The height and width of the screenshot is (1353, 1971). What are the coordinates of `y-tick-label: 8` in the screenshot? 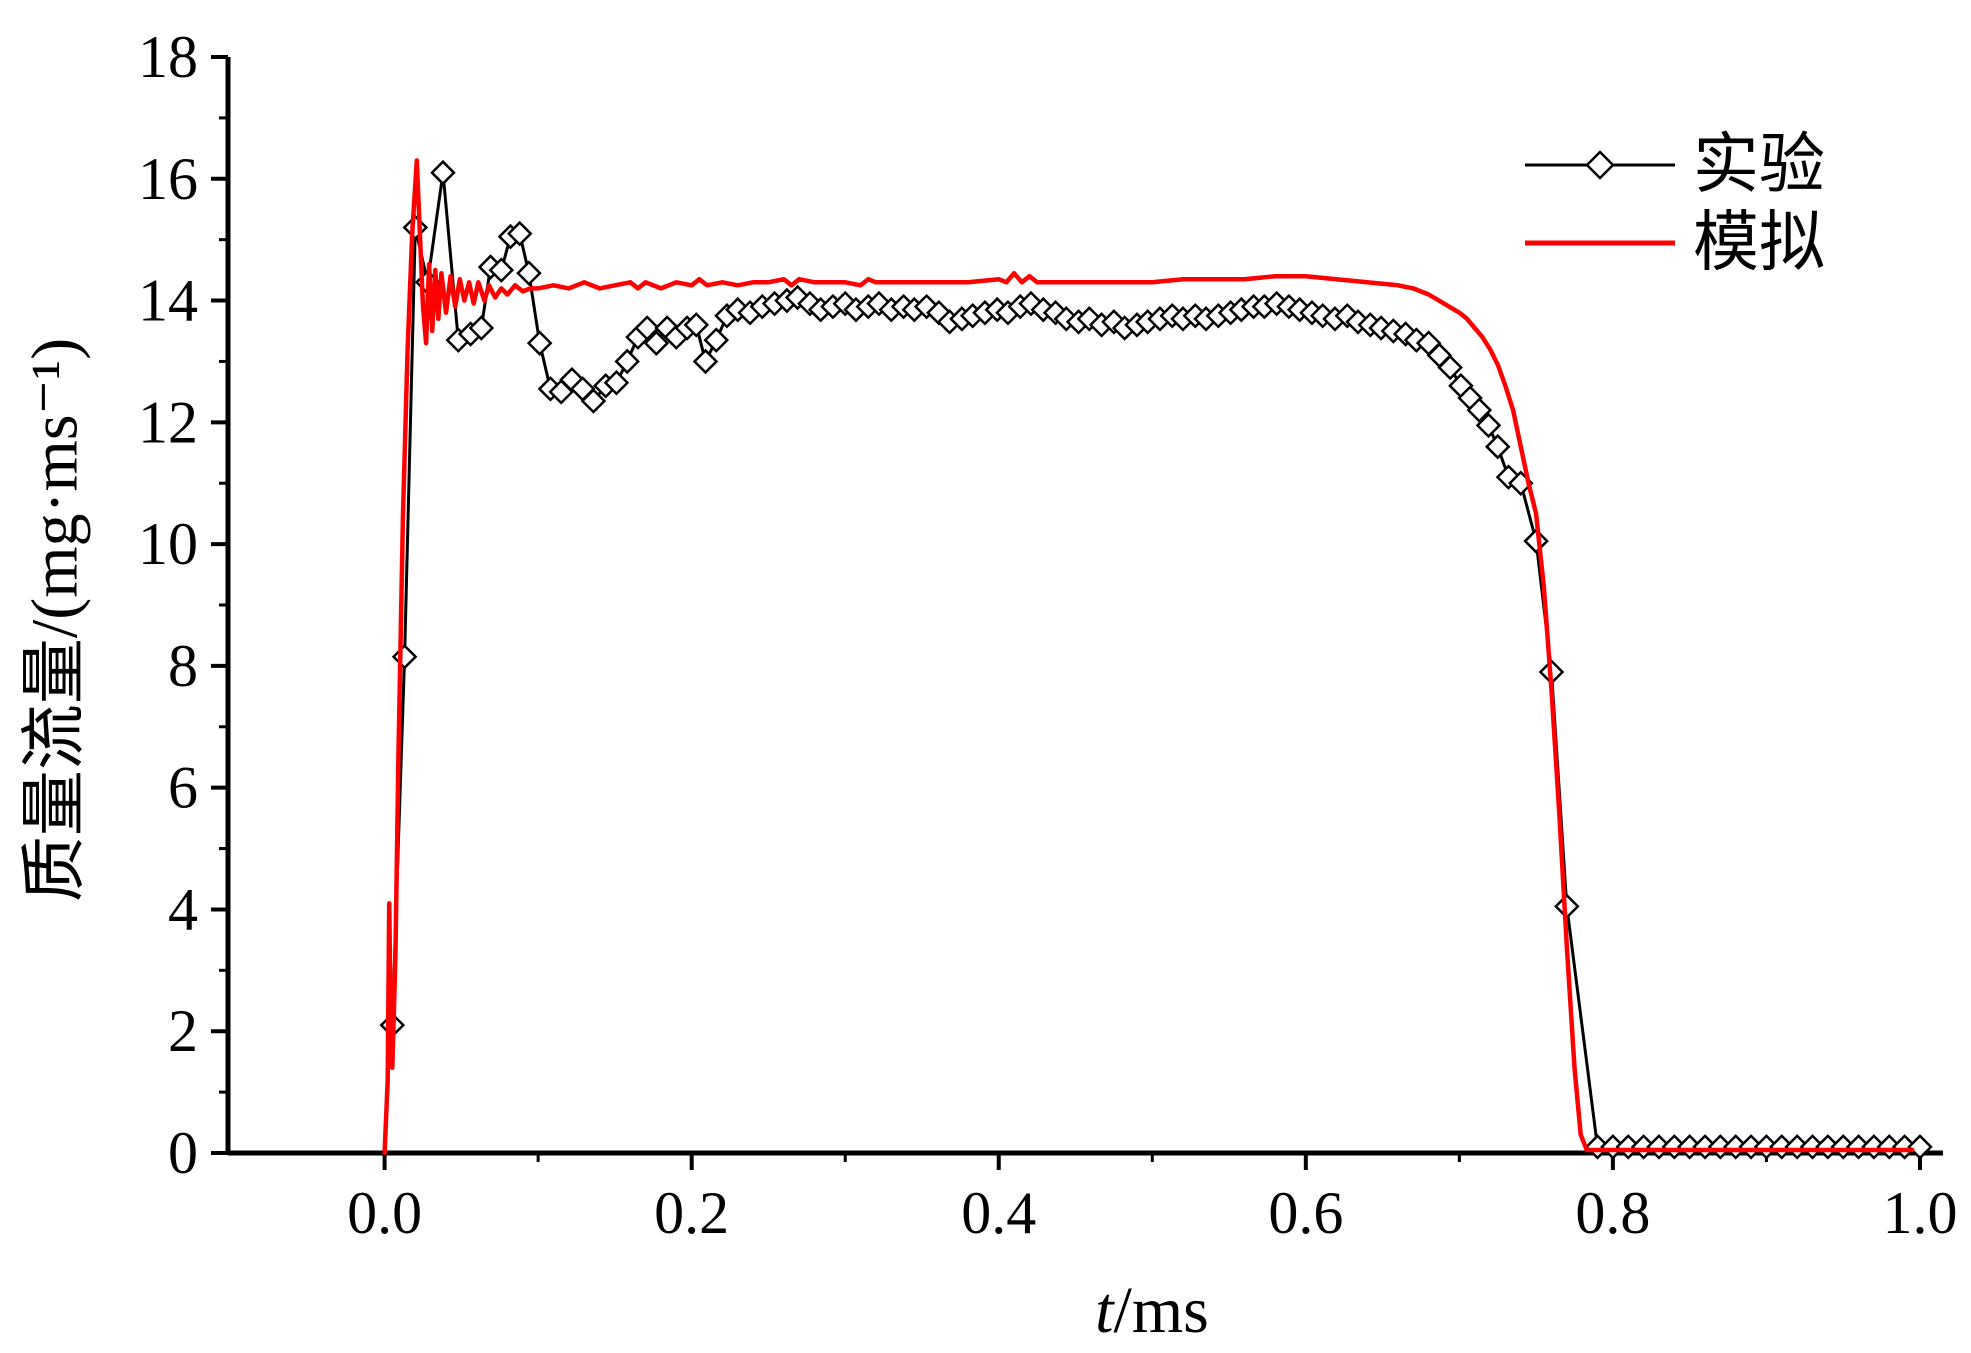 It's located at (183, 666).